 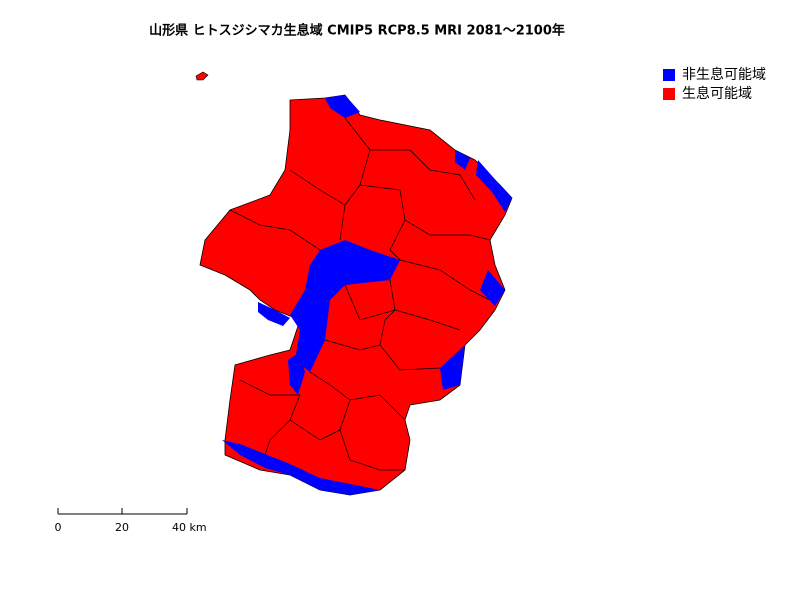 What do you see at coordinates (122, 527) in the screenshot?
I see `scale-label: 20` at bounding box center [122, 527].